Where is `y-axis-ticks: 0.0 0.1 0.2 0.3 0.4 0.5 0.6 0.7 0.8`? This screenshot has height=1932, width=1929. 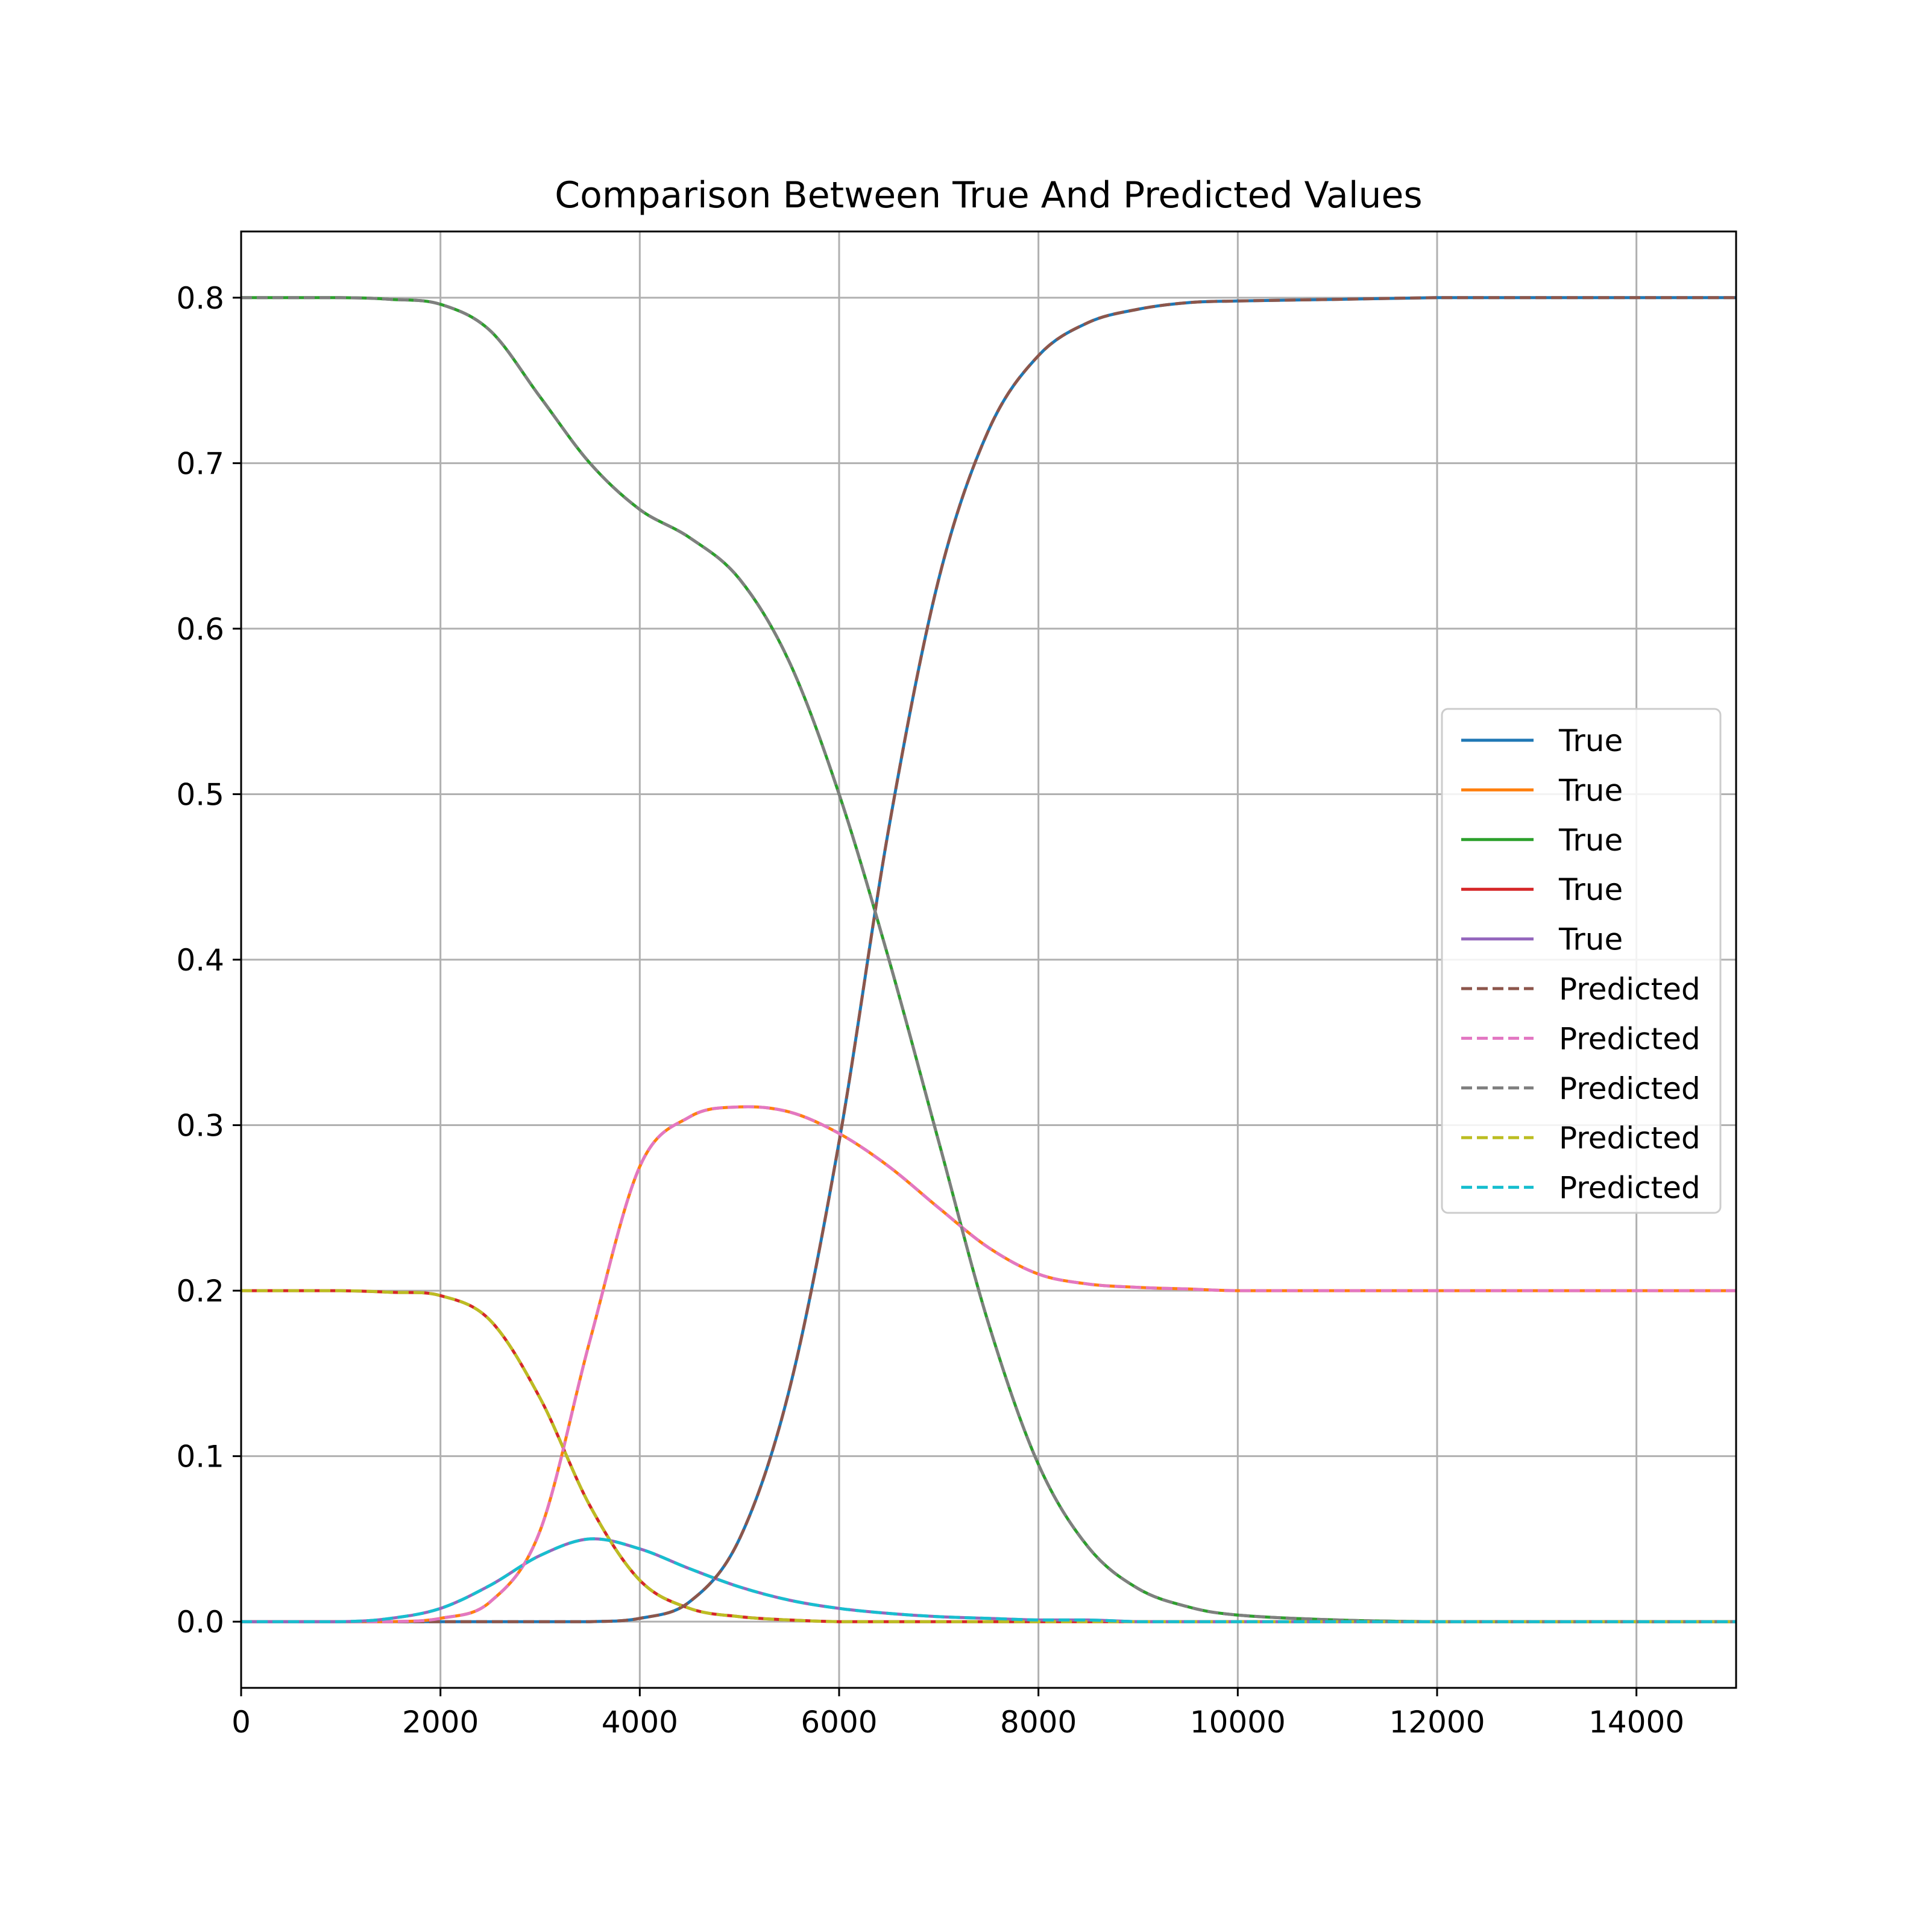 y-axis-ticks: 0.0 0.1 0.2 0.3 0.4 0.5 0.6 0.7 0.8 is located at coordinates (208, 960).